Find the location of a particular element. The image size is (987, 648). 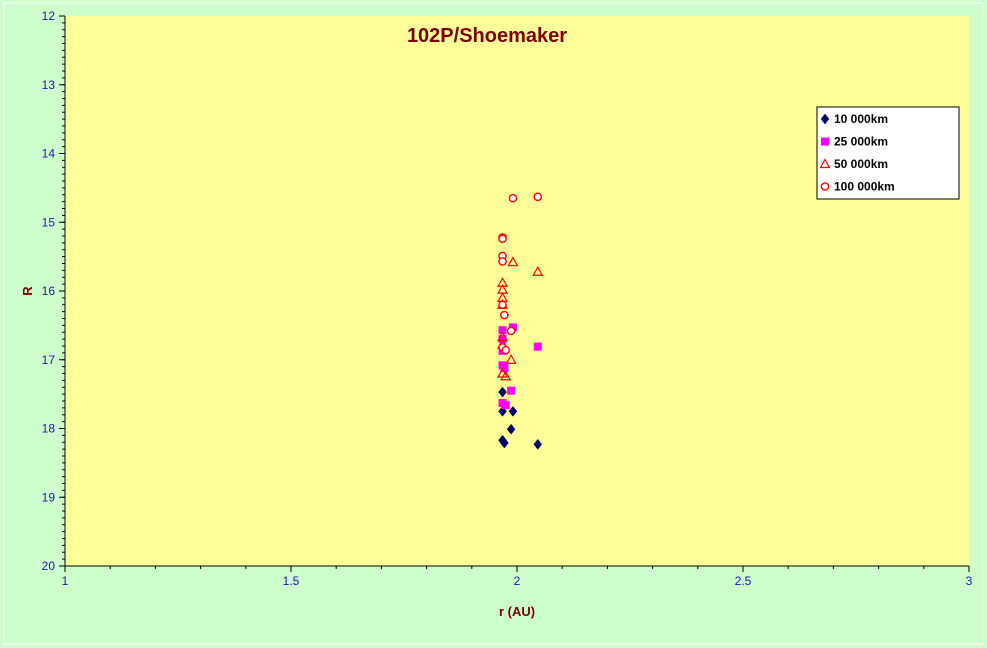

legend-box is located at coordinates (888, 153).